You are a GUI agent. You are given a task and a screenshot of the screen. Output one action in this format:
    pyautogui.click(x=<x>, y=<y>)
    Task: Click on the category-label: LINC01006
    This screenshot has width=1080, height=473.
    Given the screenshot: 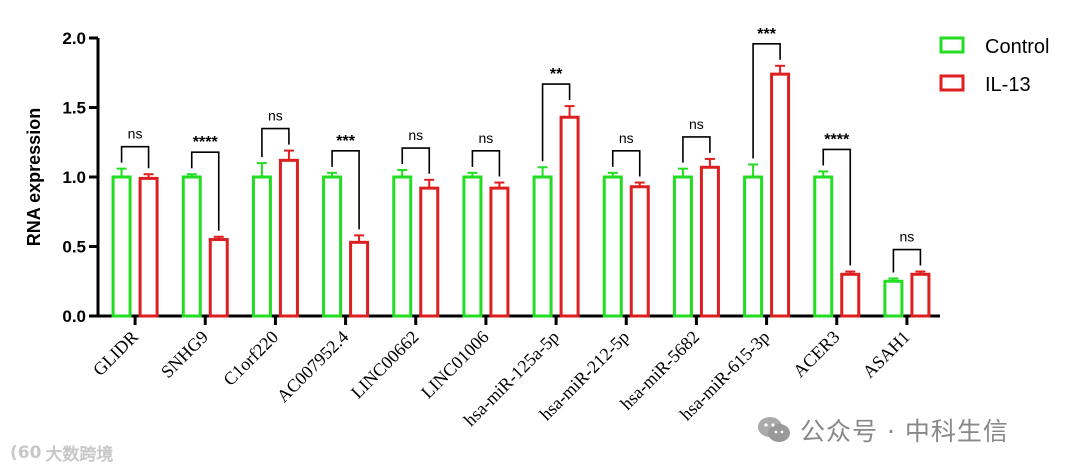 What is the action you would take?
    pyautogui.click(x=455, y=365)
    